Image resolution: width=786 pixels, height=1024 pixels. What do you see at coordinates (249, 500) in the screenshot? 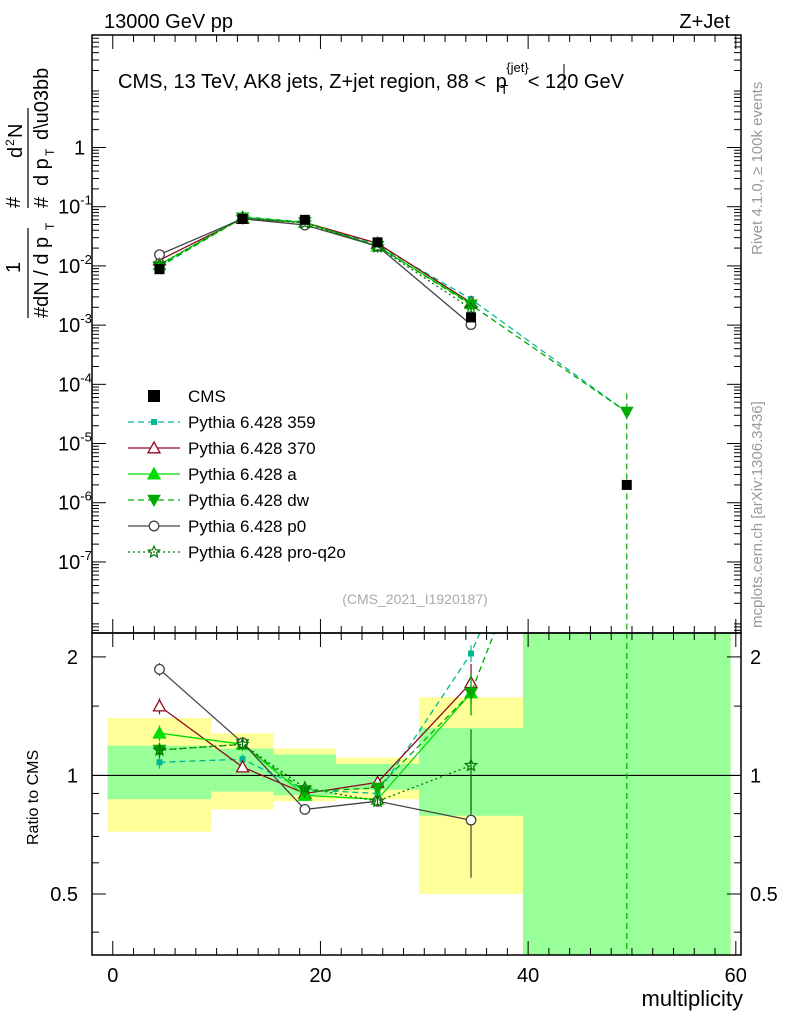
I see `legend-label: Pythia 6.428 dw` at bounding box center [249, 500].